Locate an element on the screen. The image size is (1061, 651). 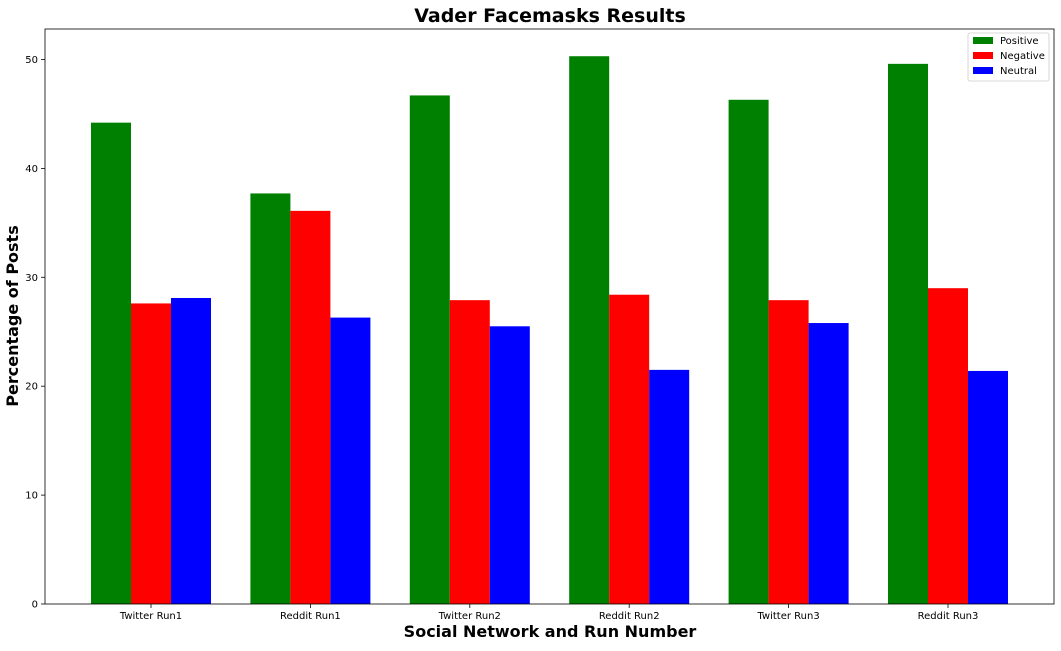
x-tick-label: Reddit Run3 is located at coordinates (948, 616).